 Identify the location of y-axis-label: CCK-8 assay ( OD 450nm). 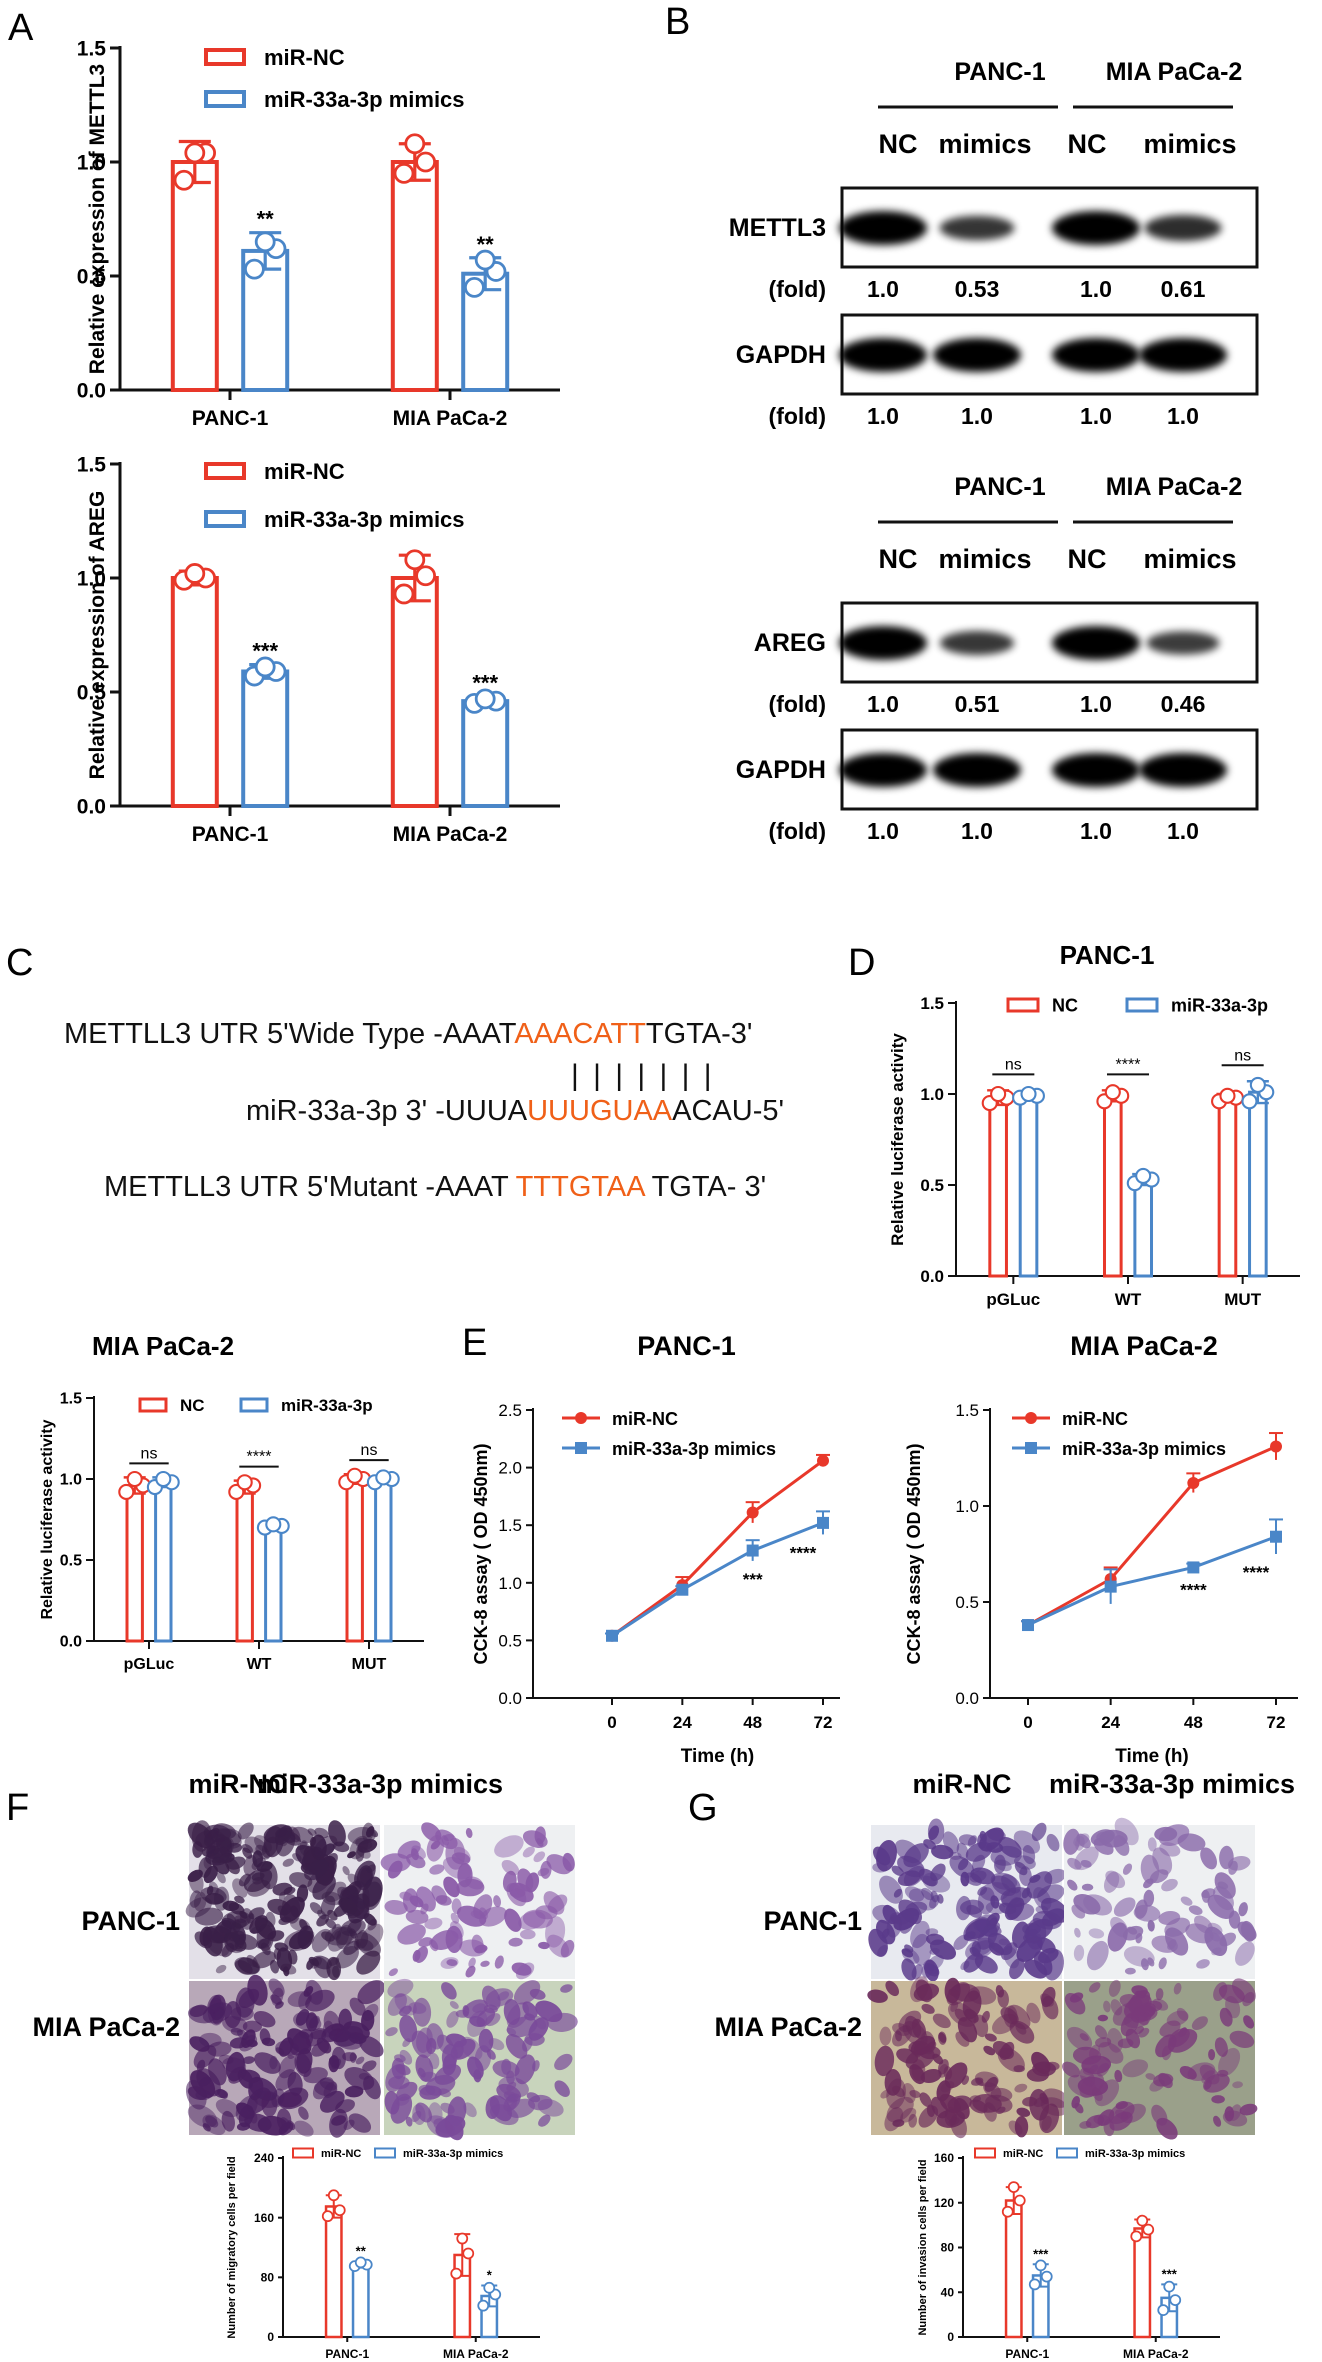
(481, 1553).